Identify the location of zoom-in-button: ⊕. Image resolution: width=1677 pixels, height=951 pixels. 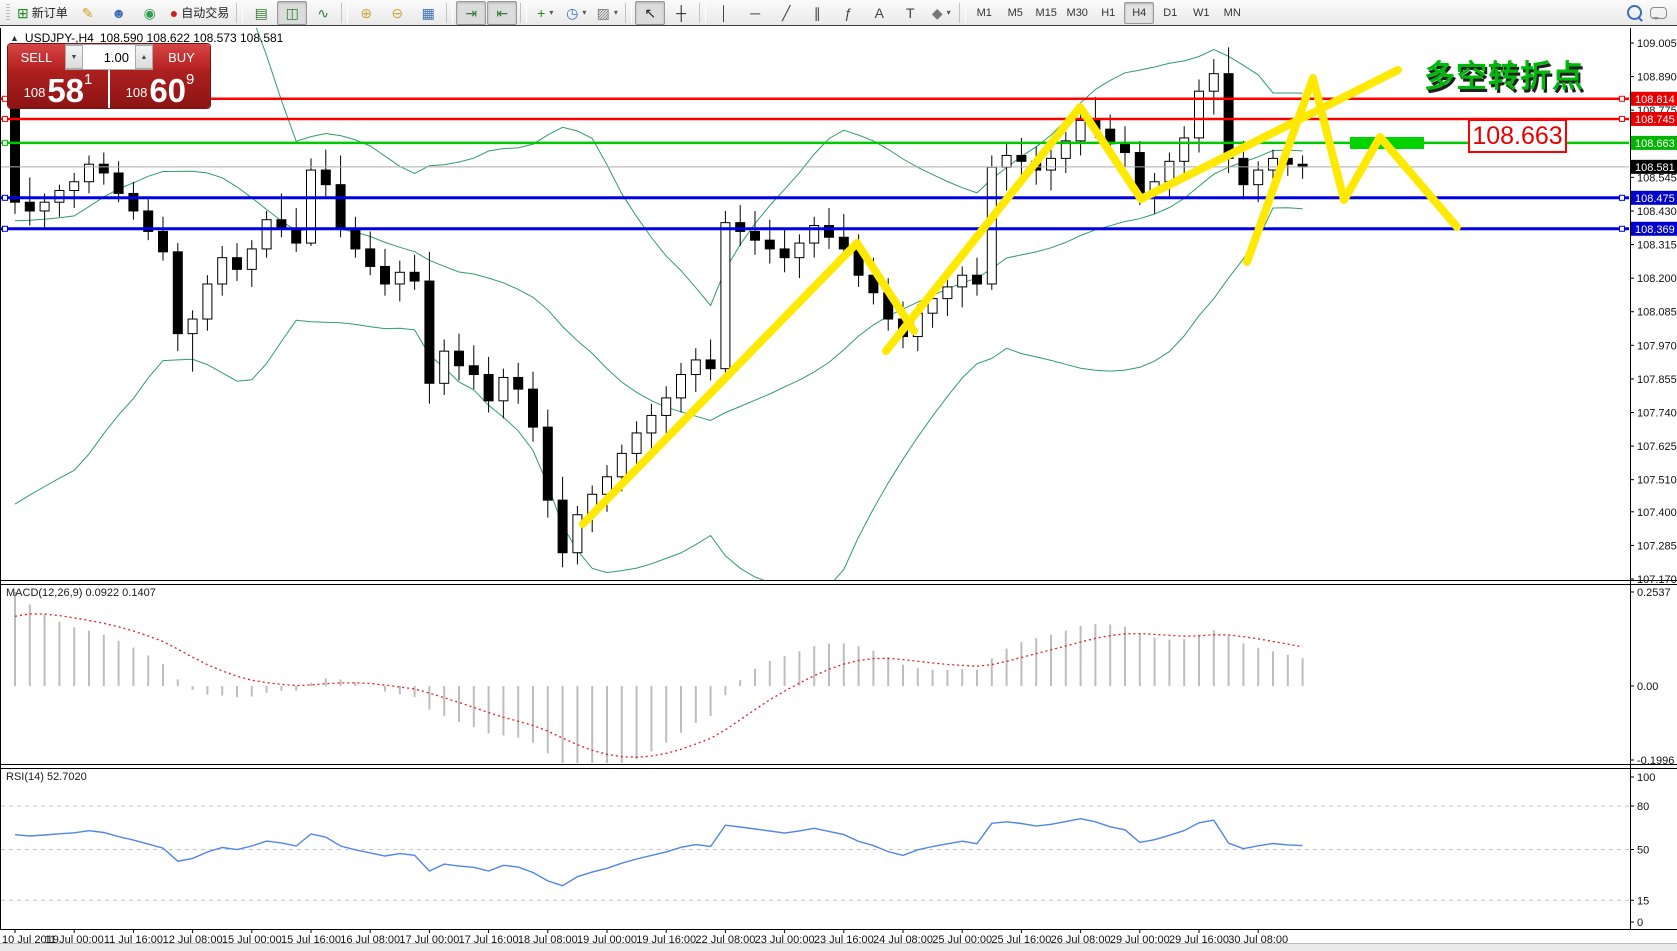
(366, 13).